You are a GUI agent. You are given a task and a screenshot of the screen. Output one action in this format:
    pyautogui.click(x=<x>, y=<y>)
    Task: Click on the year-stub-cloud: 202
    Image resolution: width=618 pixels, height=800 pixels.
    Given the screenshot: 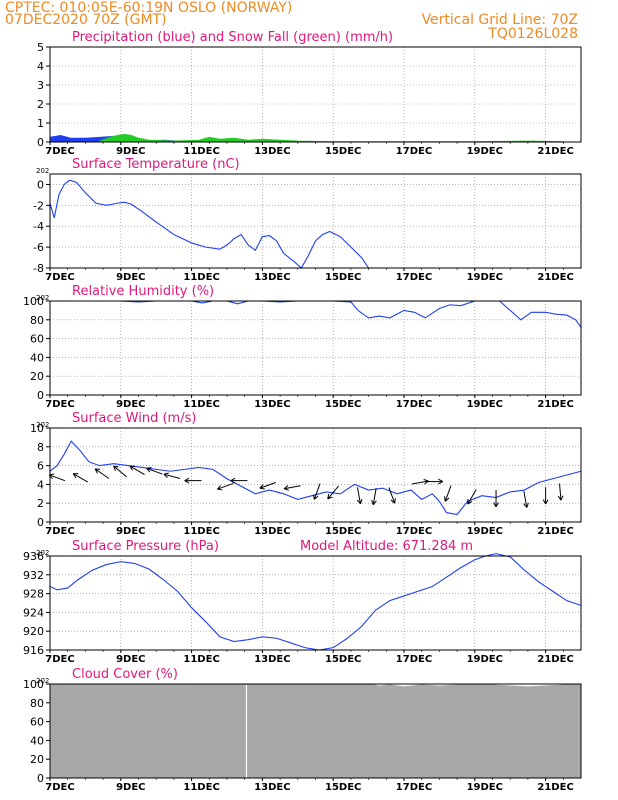 What is the action you would take?
    pyautogui.click(x=42, y=681)
    